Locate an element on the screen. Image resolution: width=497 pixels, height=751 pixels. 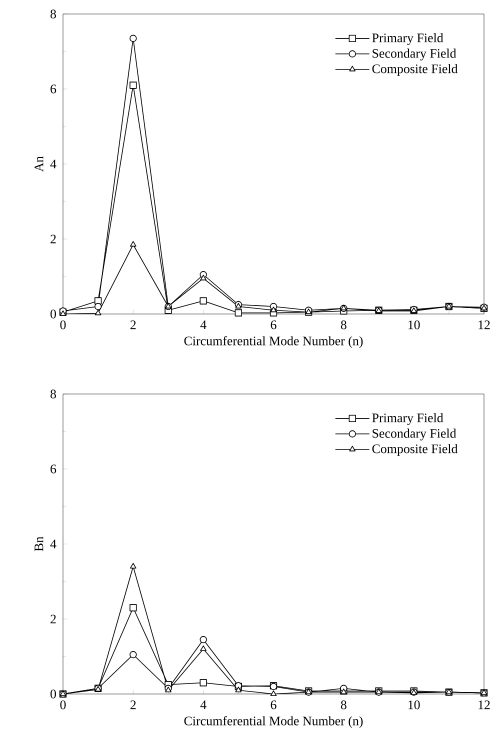
y-axis-title: An is located at coordinates (39, 164).